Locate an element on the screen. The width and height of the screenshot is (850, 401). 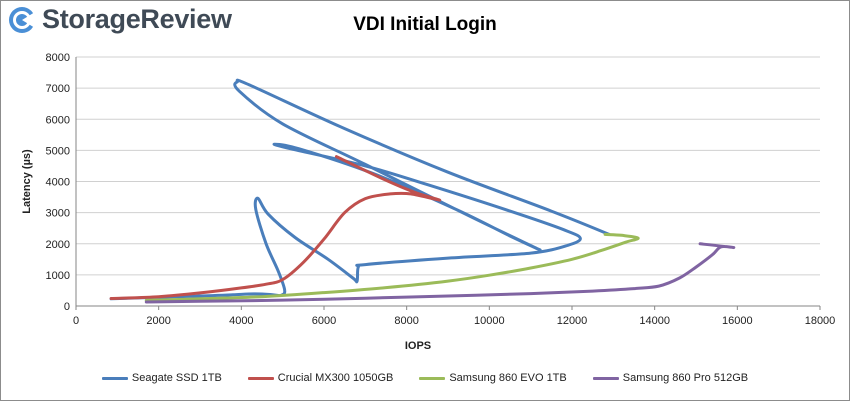
legend-item-seagate-ssd-1tb: Seagate SSD 1TB is located at coordinates (161, 378).